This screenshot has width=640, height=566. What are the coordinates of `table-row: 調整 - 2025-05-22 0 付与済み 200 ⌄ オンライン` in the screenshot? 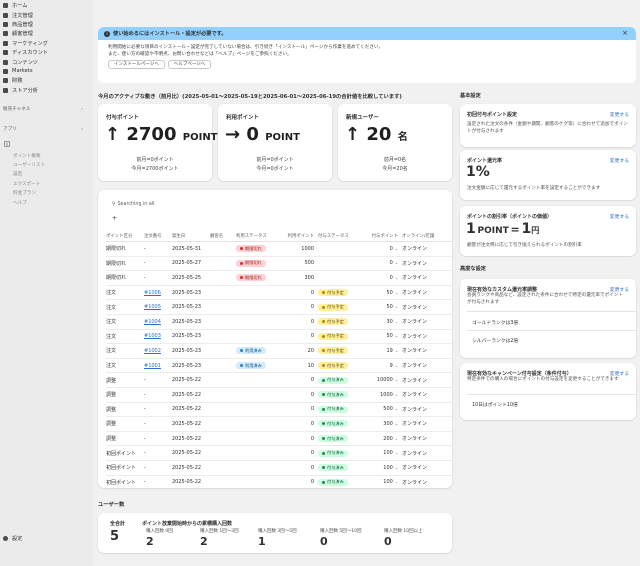 It's located at (279, 439).